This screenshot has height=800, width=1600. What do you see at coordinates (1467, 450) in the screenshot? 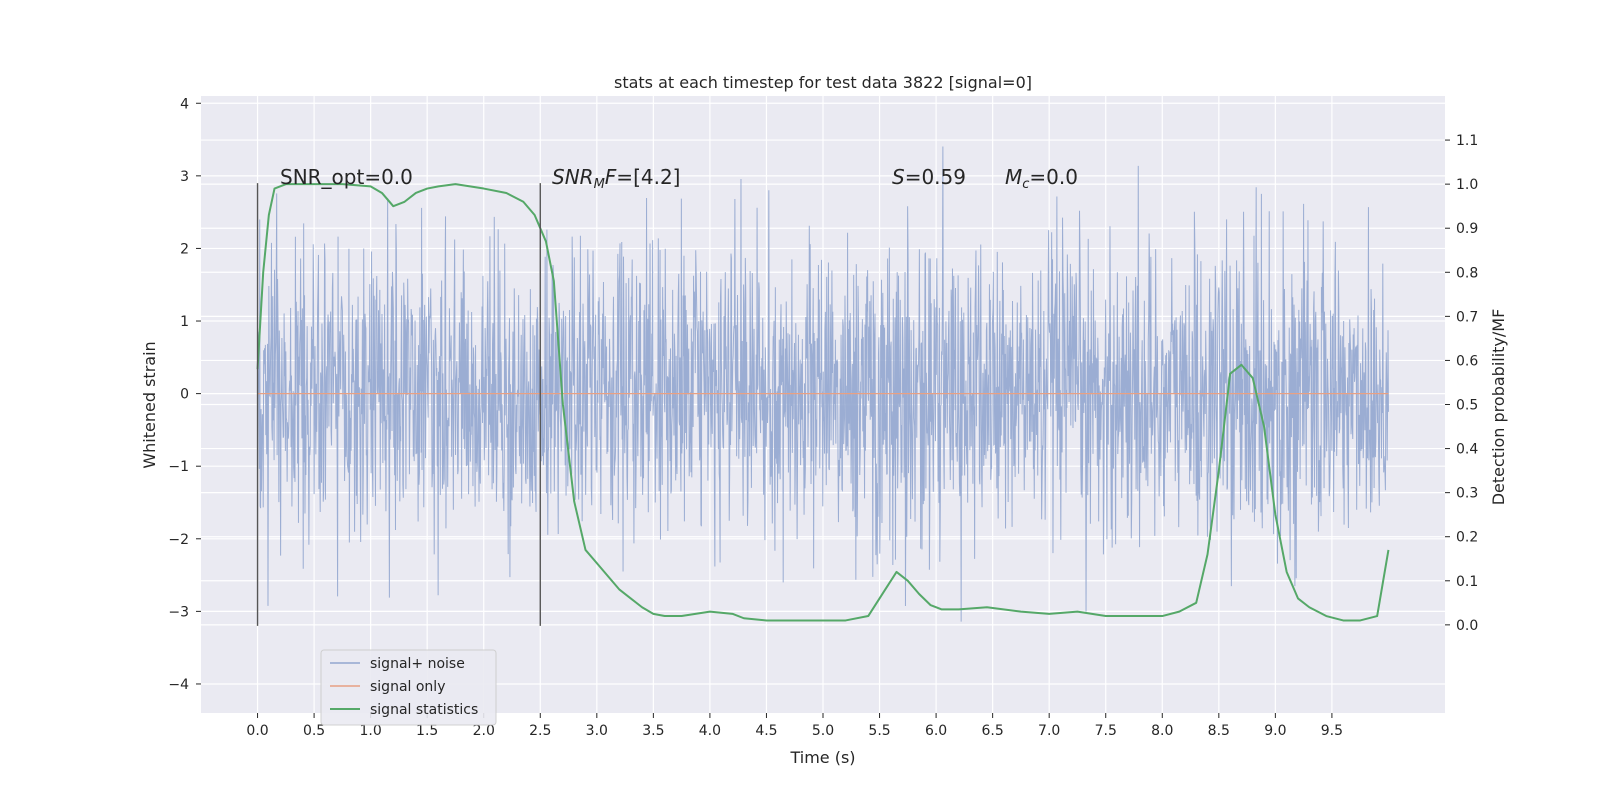
I see `y2-tick-label-7: 0.4` at bounding box center [1467, 450].